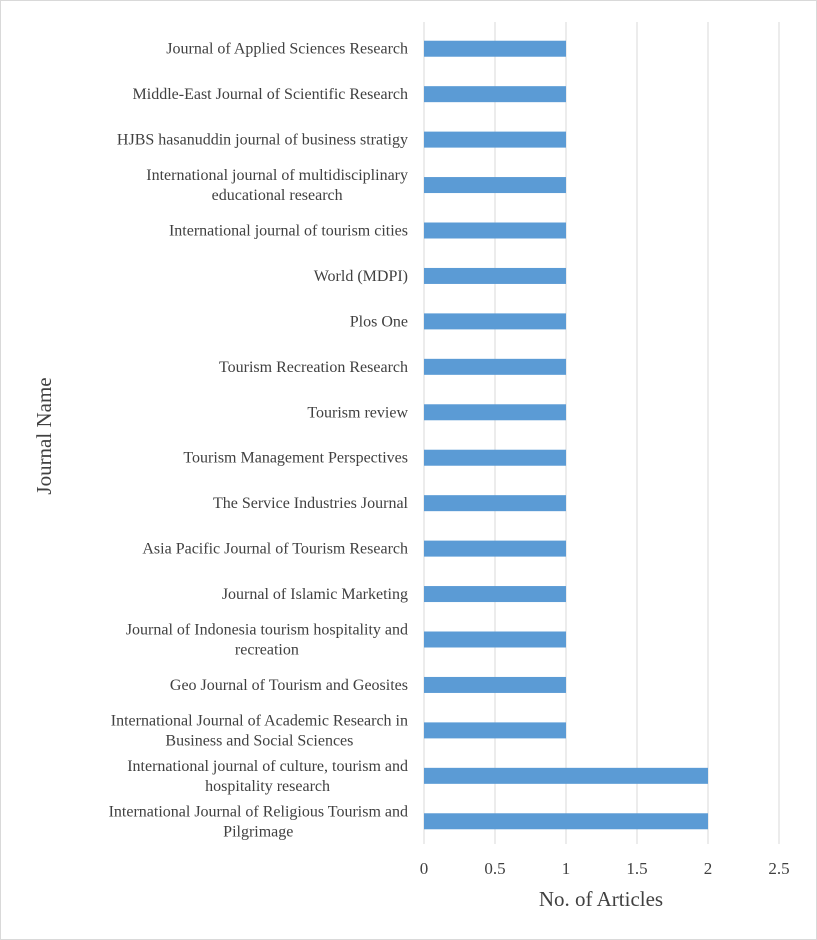  What do you see at coordinates (778, 868) in the screenshot?
I see `x-tick-label: 2.5` at bounding box center [778, 868].